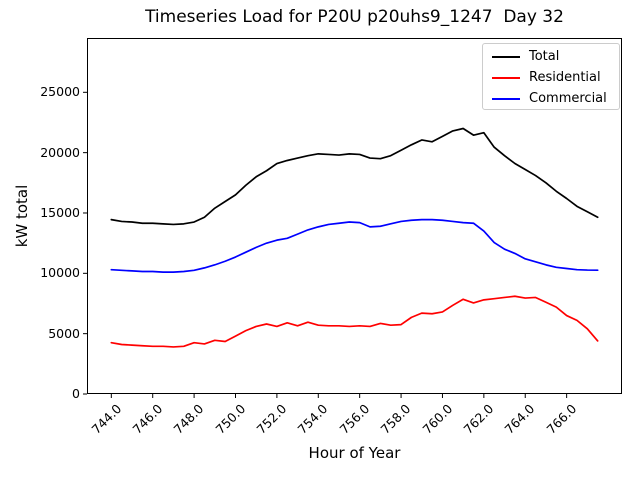  I want to click on y-tick-label: 20000, so click(60, 152).